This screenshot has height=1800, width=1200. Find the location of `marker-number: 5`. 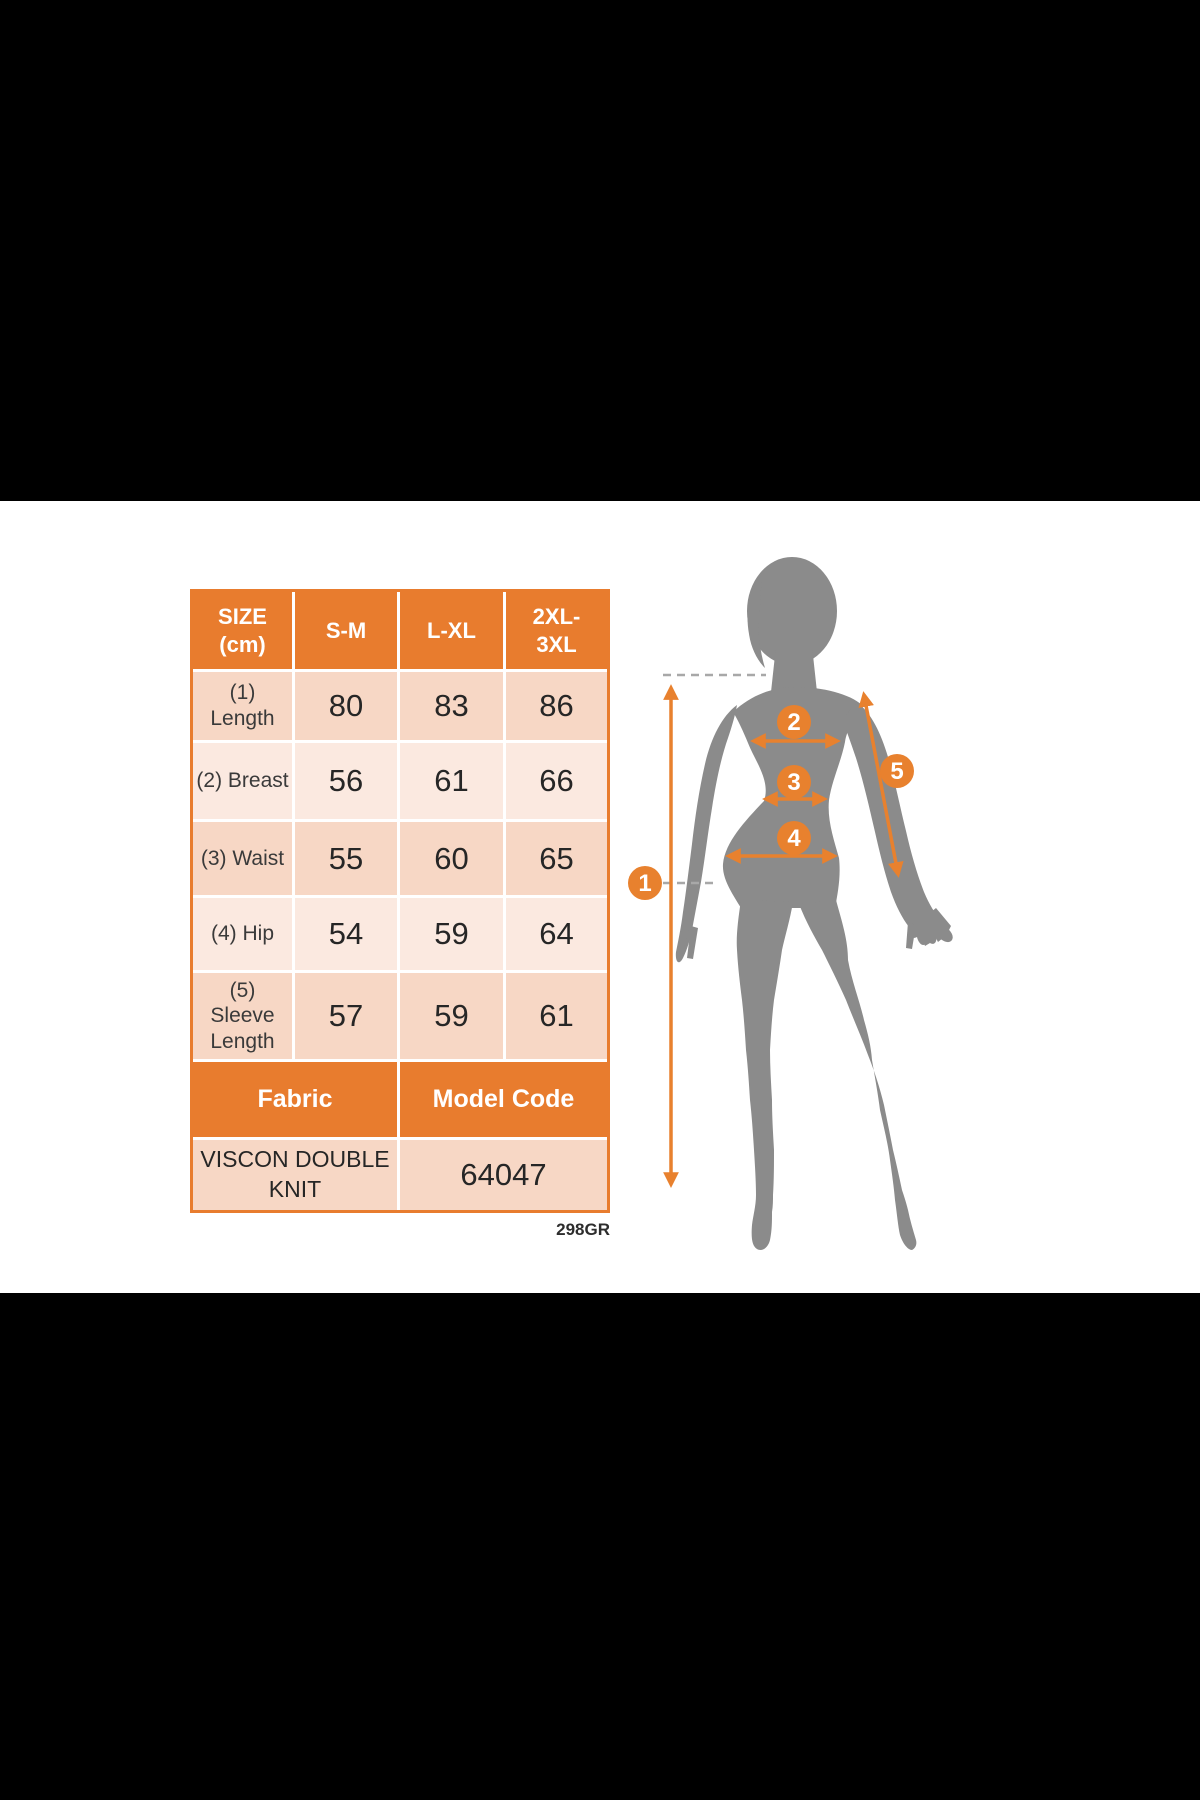

marker-number: 5 is located at coordinates (896, 771).